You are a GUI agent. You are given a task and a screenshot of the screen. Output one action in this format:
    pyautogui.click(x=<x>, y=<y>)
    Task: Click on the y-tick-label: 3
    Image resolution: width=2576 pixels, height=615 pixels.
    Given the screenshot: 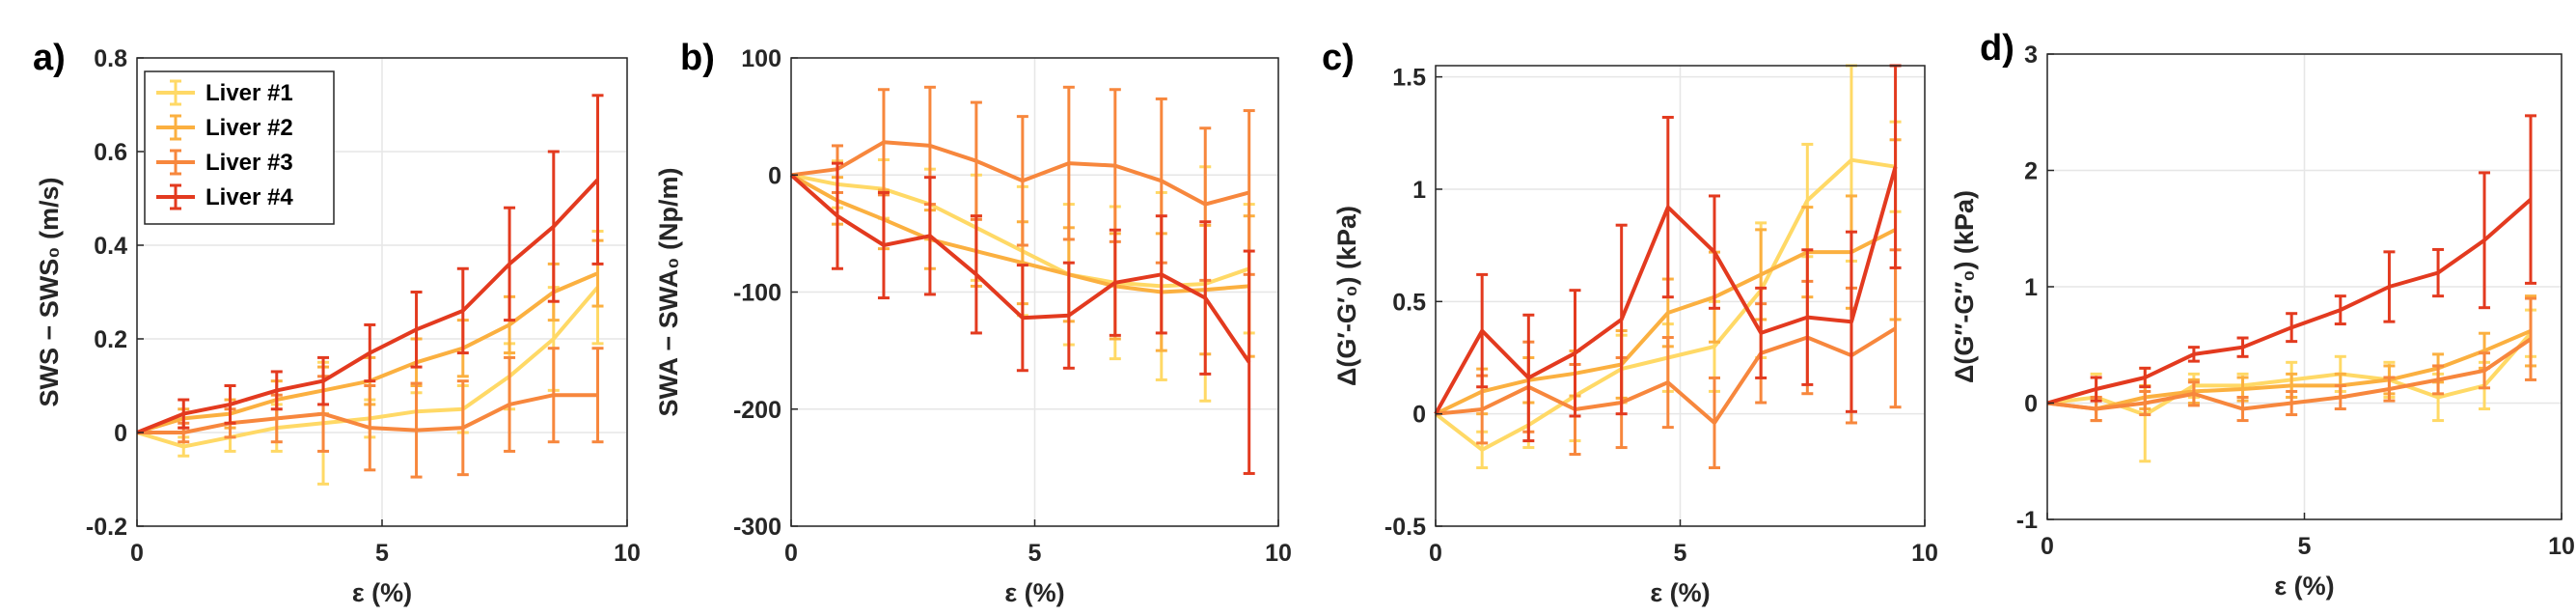 What is the action you would take?
    pyautogui.click(x=2031, y=56)
    